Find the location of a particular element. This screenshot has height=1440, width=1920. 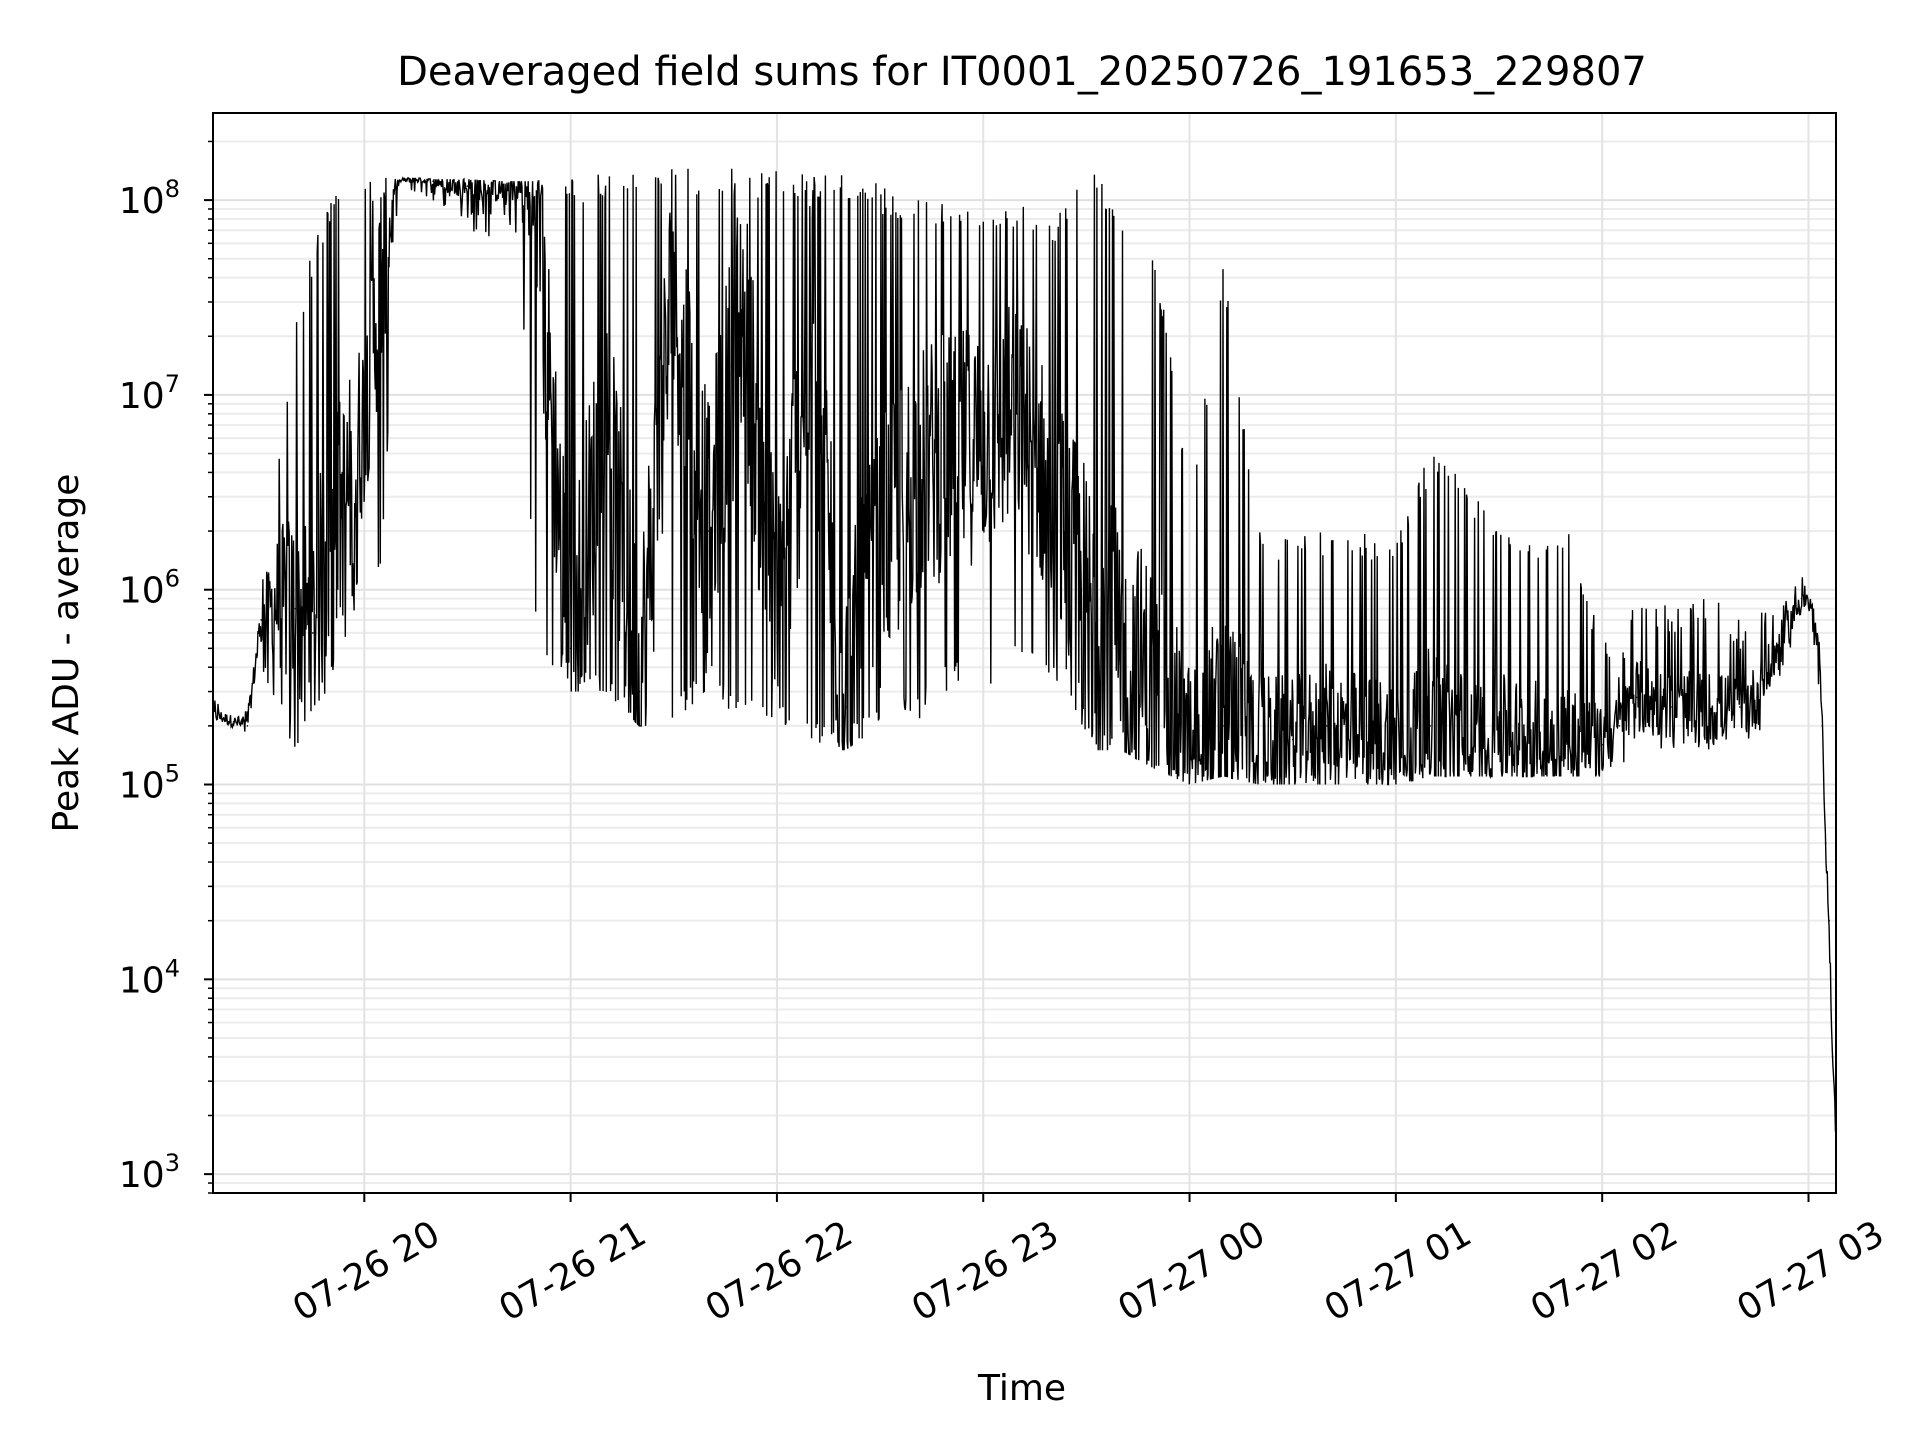

y-tick-label: 10³ is located at coordinates (149, 1172).